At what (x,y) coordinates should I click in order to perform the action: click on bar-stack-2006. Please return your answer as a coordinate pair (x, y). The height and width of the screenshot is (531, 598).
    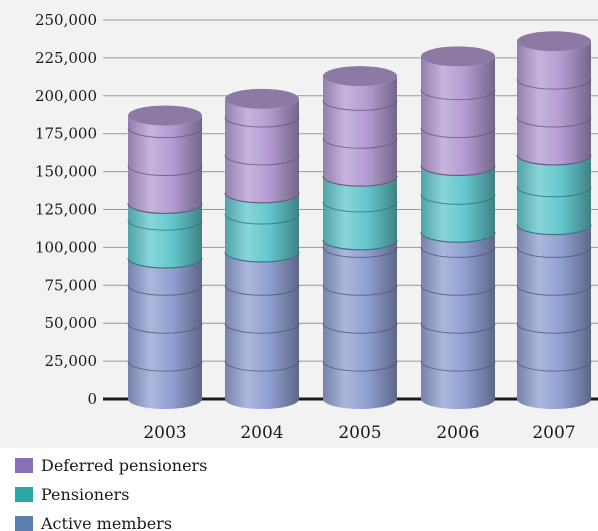
    Looking at the image, I should click on (458, 227).